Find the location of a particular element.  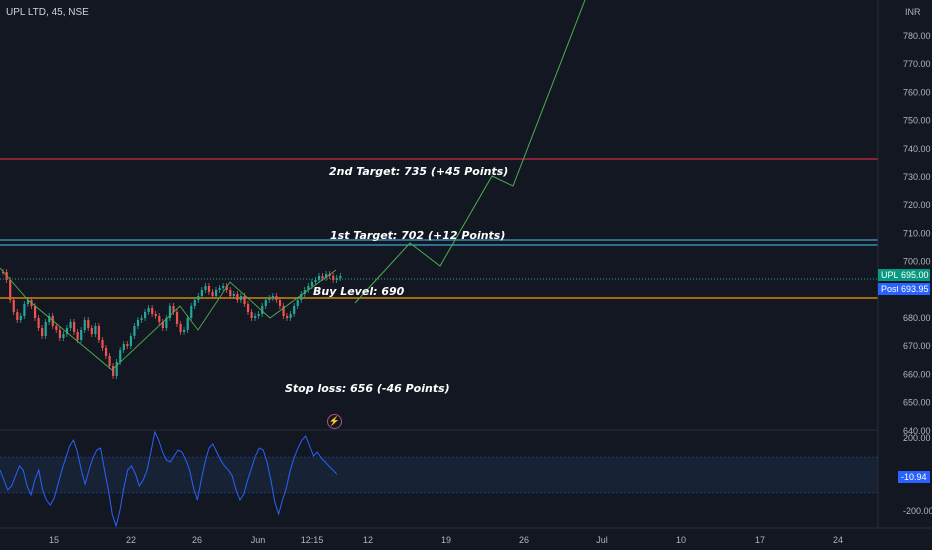

price-tick: 720.00 is located at coordinates (917, 205).